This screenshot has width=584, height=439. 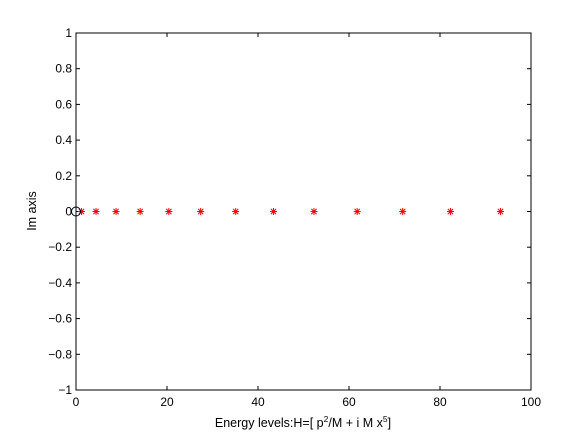 What do you see at coordinates (32, 211) in the screenshot?
I see `y-axis-label: Im axis` at bounding box center [32, 211].